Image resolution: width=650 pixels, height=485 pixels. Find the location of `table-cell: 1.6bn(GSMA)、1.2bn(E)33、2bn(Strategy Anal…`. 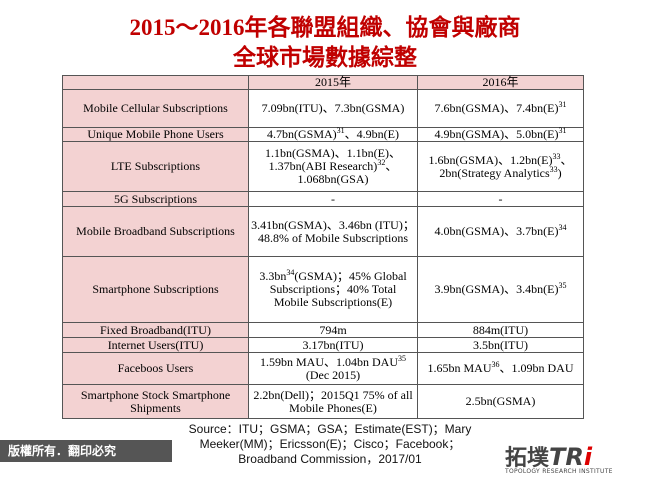

table-cell: 1.6bn(GSMA)、1.2bn(E)33、2bn(Strategy Anal… is located at coordinates (500, 166).